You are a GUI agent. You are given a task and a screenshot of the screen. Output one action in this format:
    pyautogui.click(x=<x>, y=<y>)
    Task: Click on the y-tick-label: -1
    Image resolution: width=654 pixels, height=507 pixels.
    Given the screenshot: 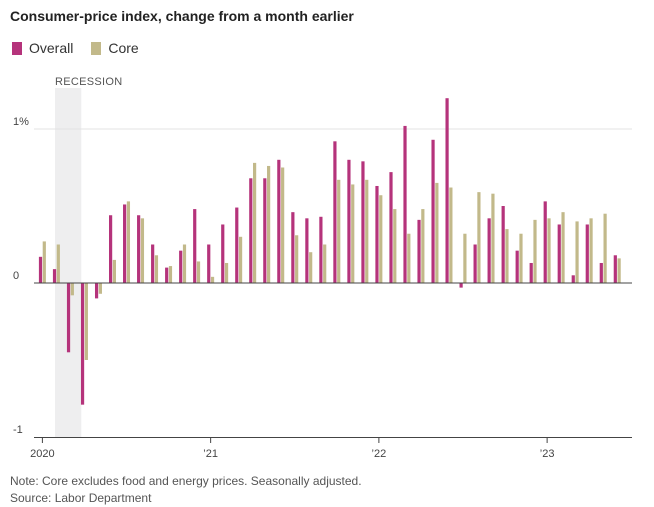 What is the action you would take?
    pyautogui.click(x=18, y=430)
    